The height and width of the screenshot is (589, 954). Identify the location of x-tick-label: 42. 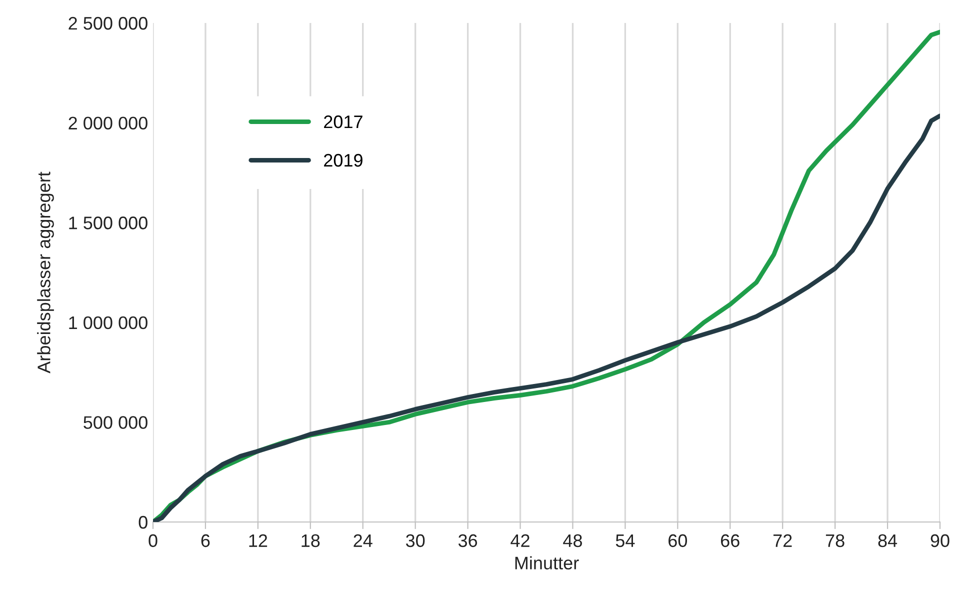
(520, 540).